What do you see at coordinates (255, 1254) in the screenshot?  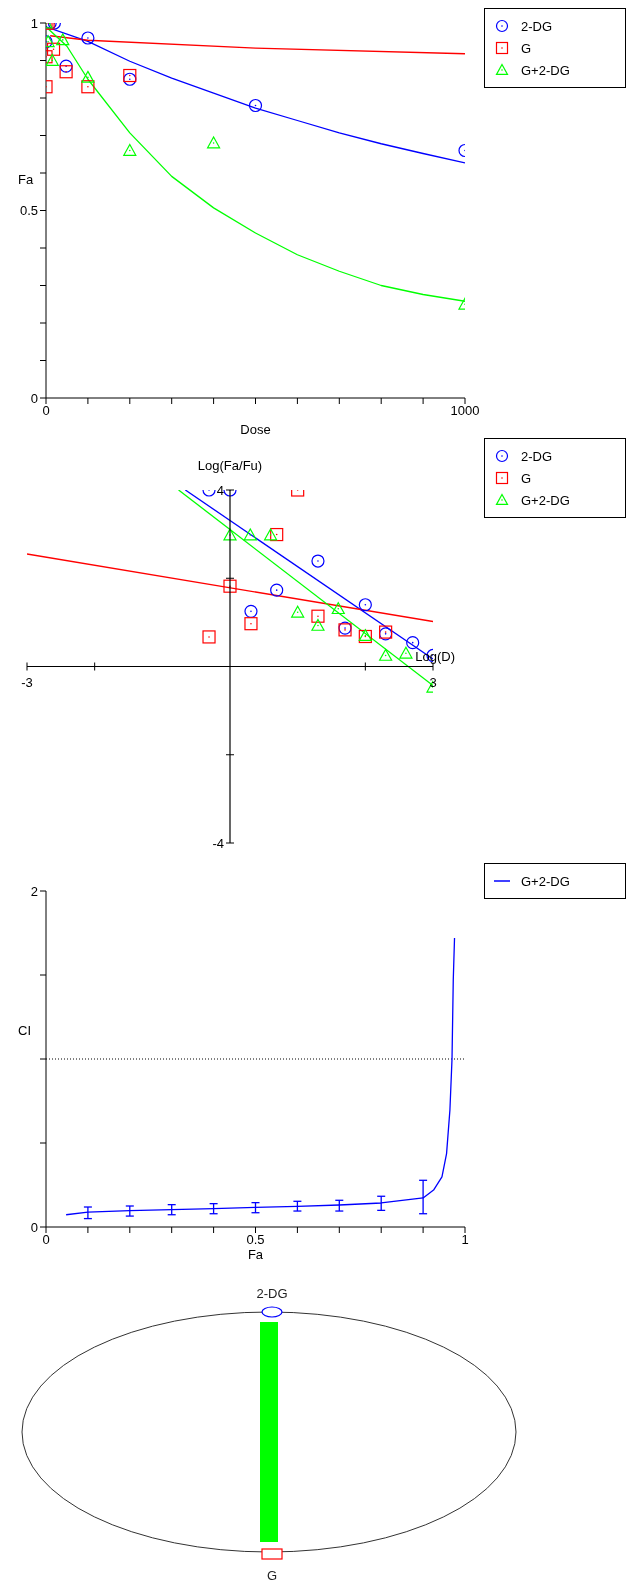 I see `x-axis-title: Fa` at bounding box center [255, 1254].